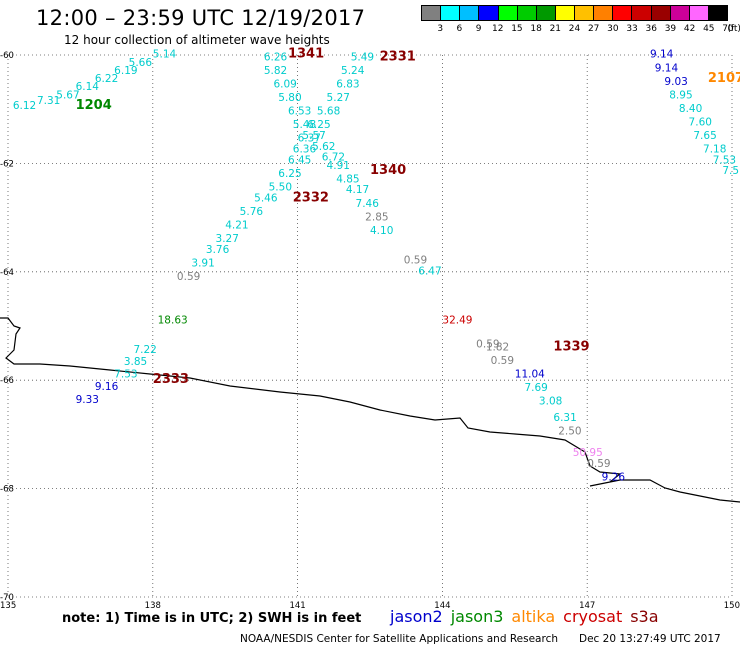  Describe the element at coordinates (107, 387) in the screenshot. I see `swh-value: 9.16` at that location.